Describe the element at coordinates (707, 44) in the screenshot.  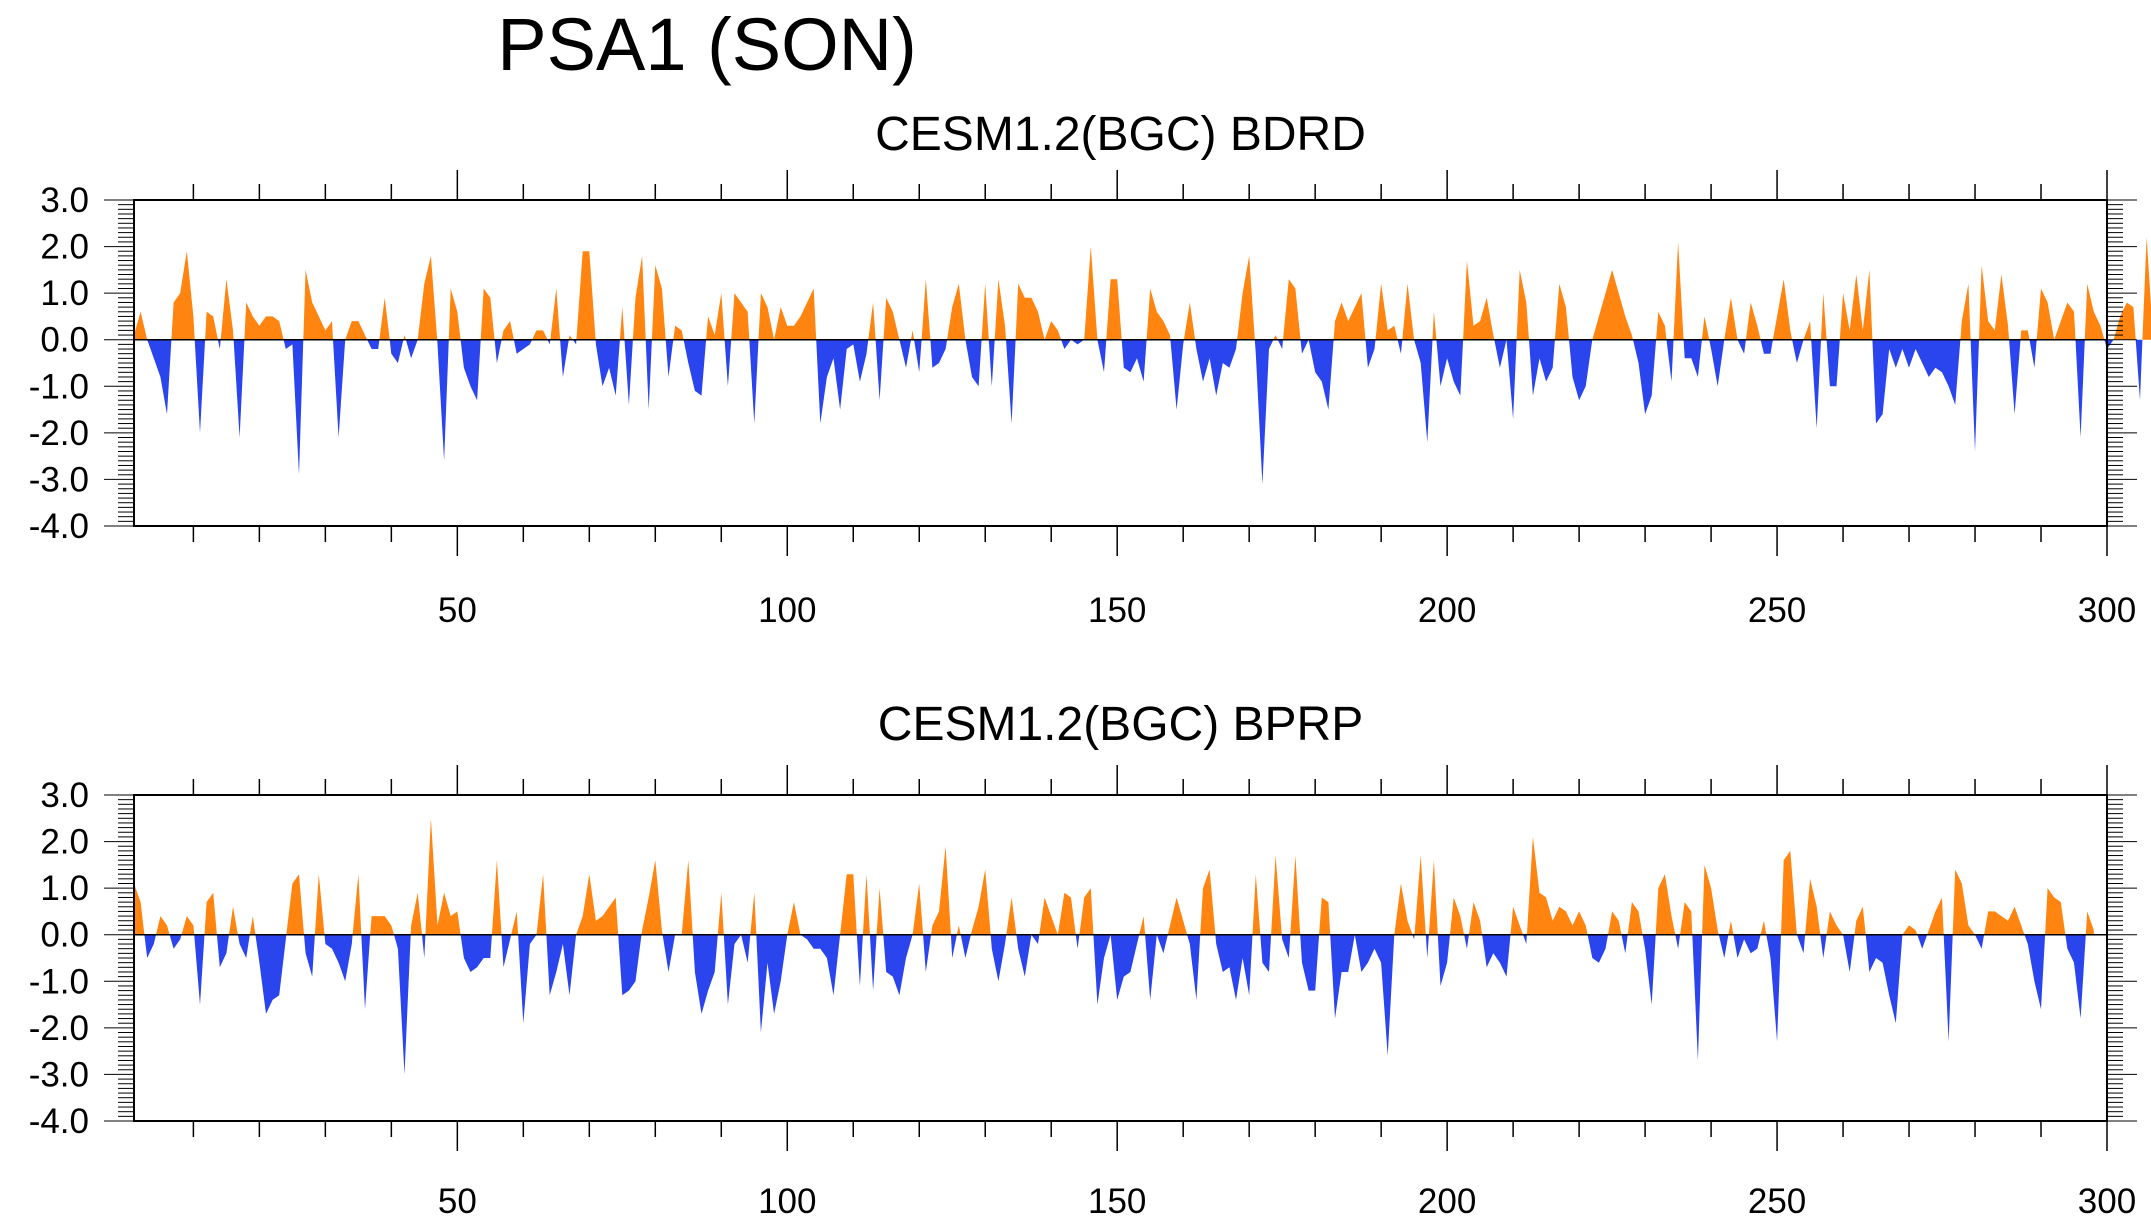
I see `main-title: PSA1 (SON)` at that location.